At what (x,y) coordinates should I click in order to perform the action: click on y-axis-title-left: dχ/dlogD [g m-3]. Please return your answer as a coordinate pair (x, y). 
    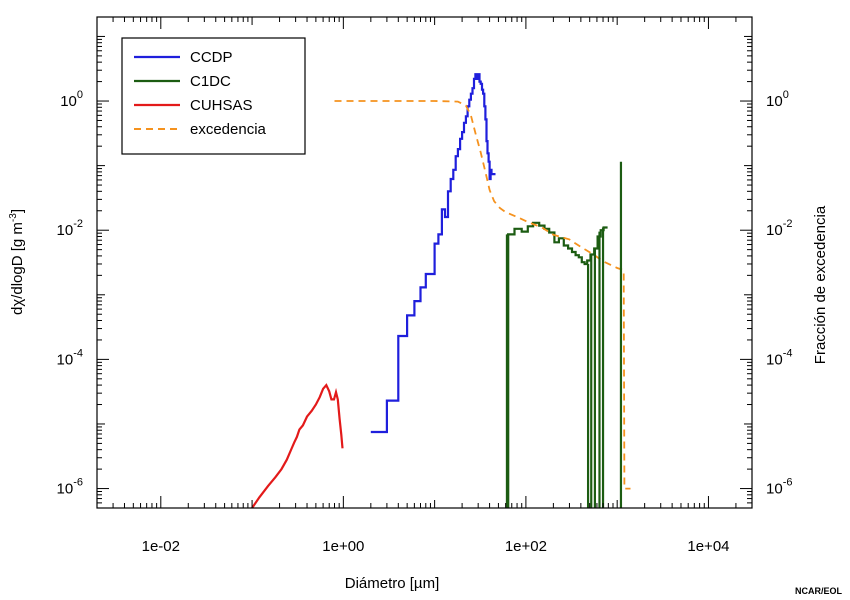
    Looking at the image, I should click on (17, 262).